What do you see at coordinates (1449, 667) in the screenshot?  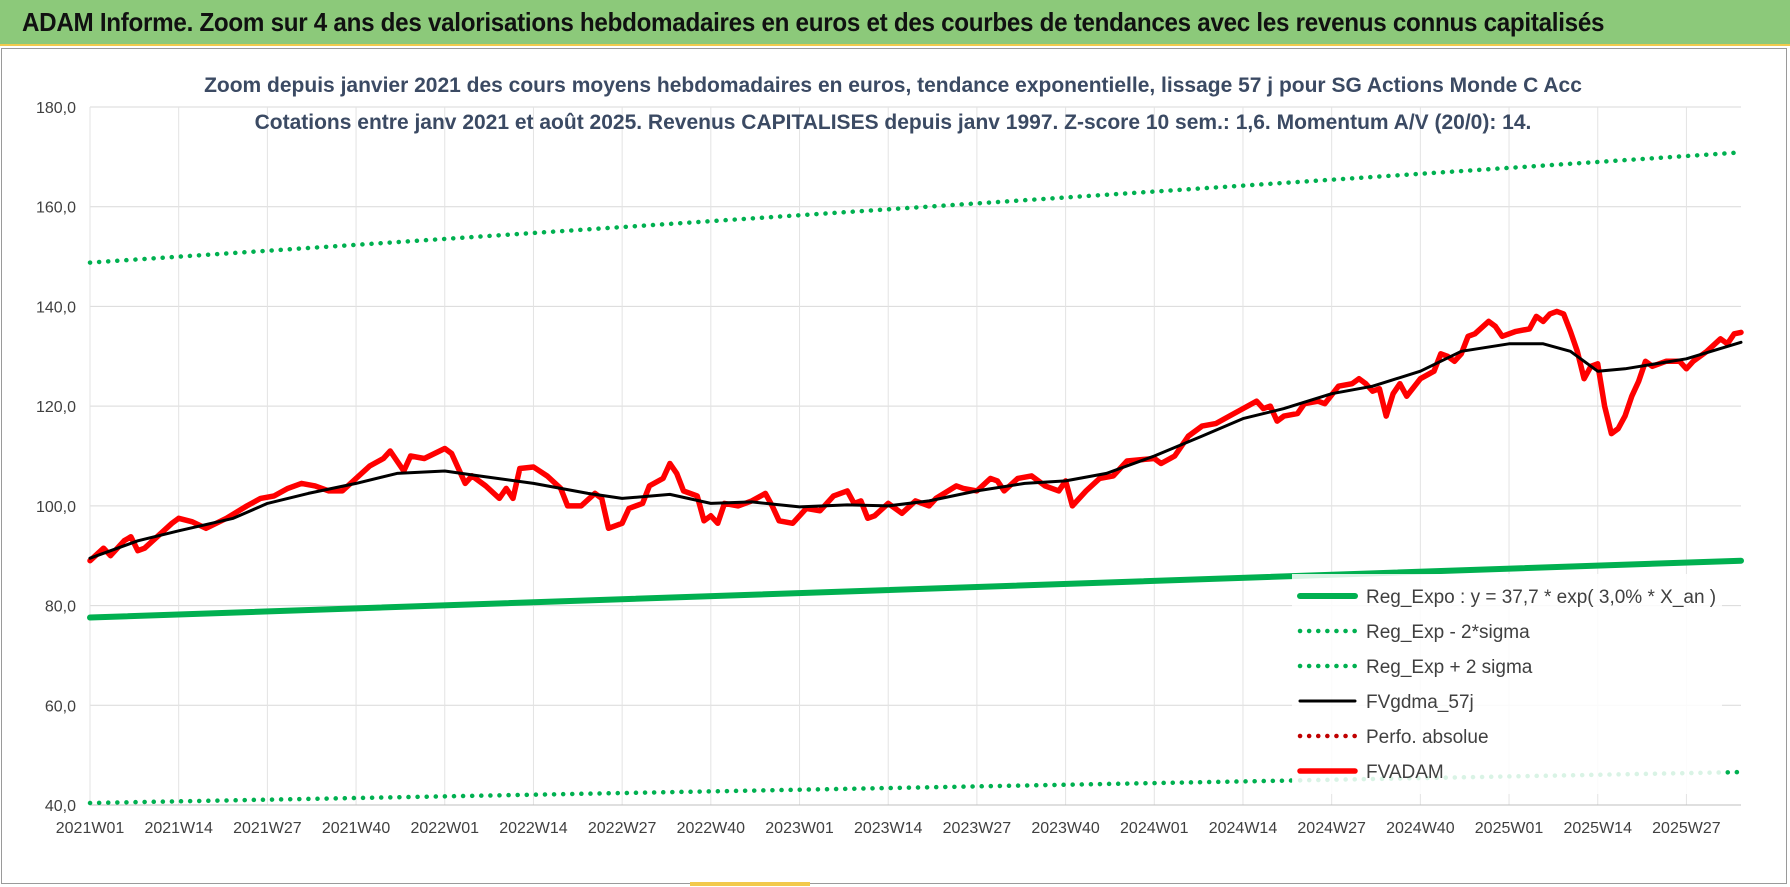 I see `legend-label: Reg_Exp + 2 sigma` at bounding box center [1449, 667].